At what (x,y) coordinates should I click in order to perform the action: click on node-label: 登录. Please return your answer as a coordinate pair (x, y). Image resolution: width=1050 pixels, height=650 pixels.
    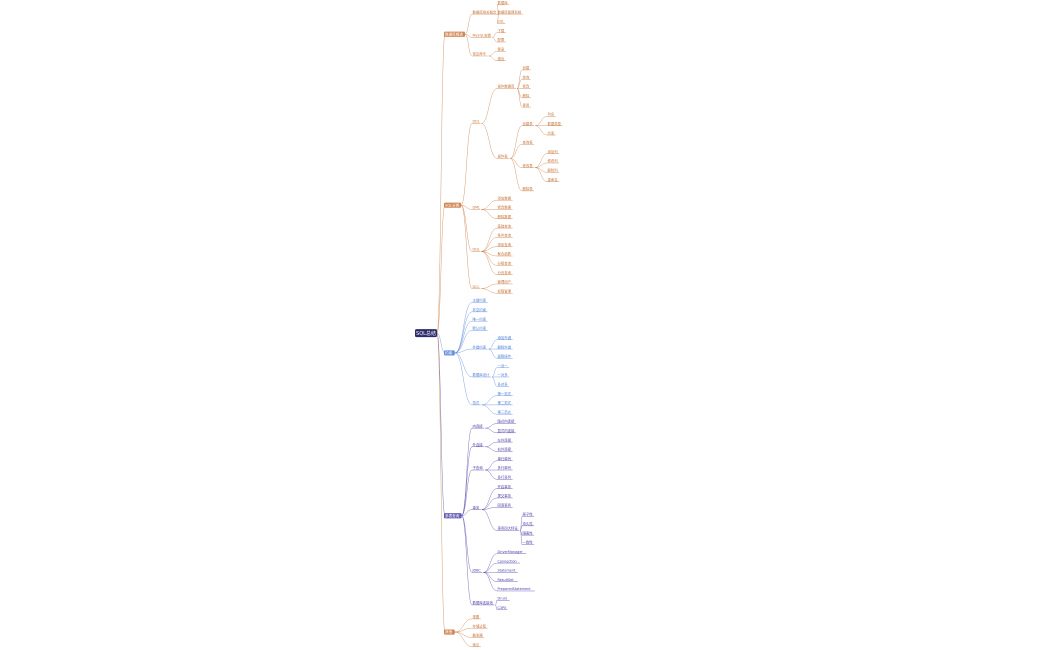
    Looking at the image, I should click on (501, 49).